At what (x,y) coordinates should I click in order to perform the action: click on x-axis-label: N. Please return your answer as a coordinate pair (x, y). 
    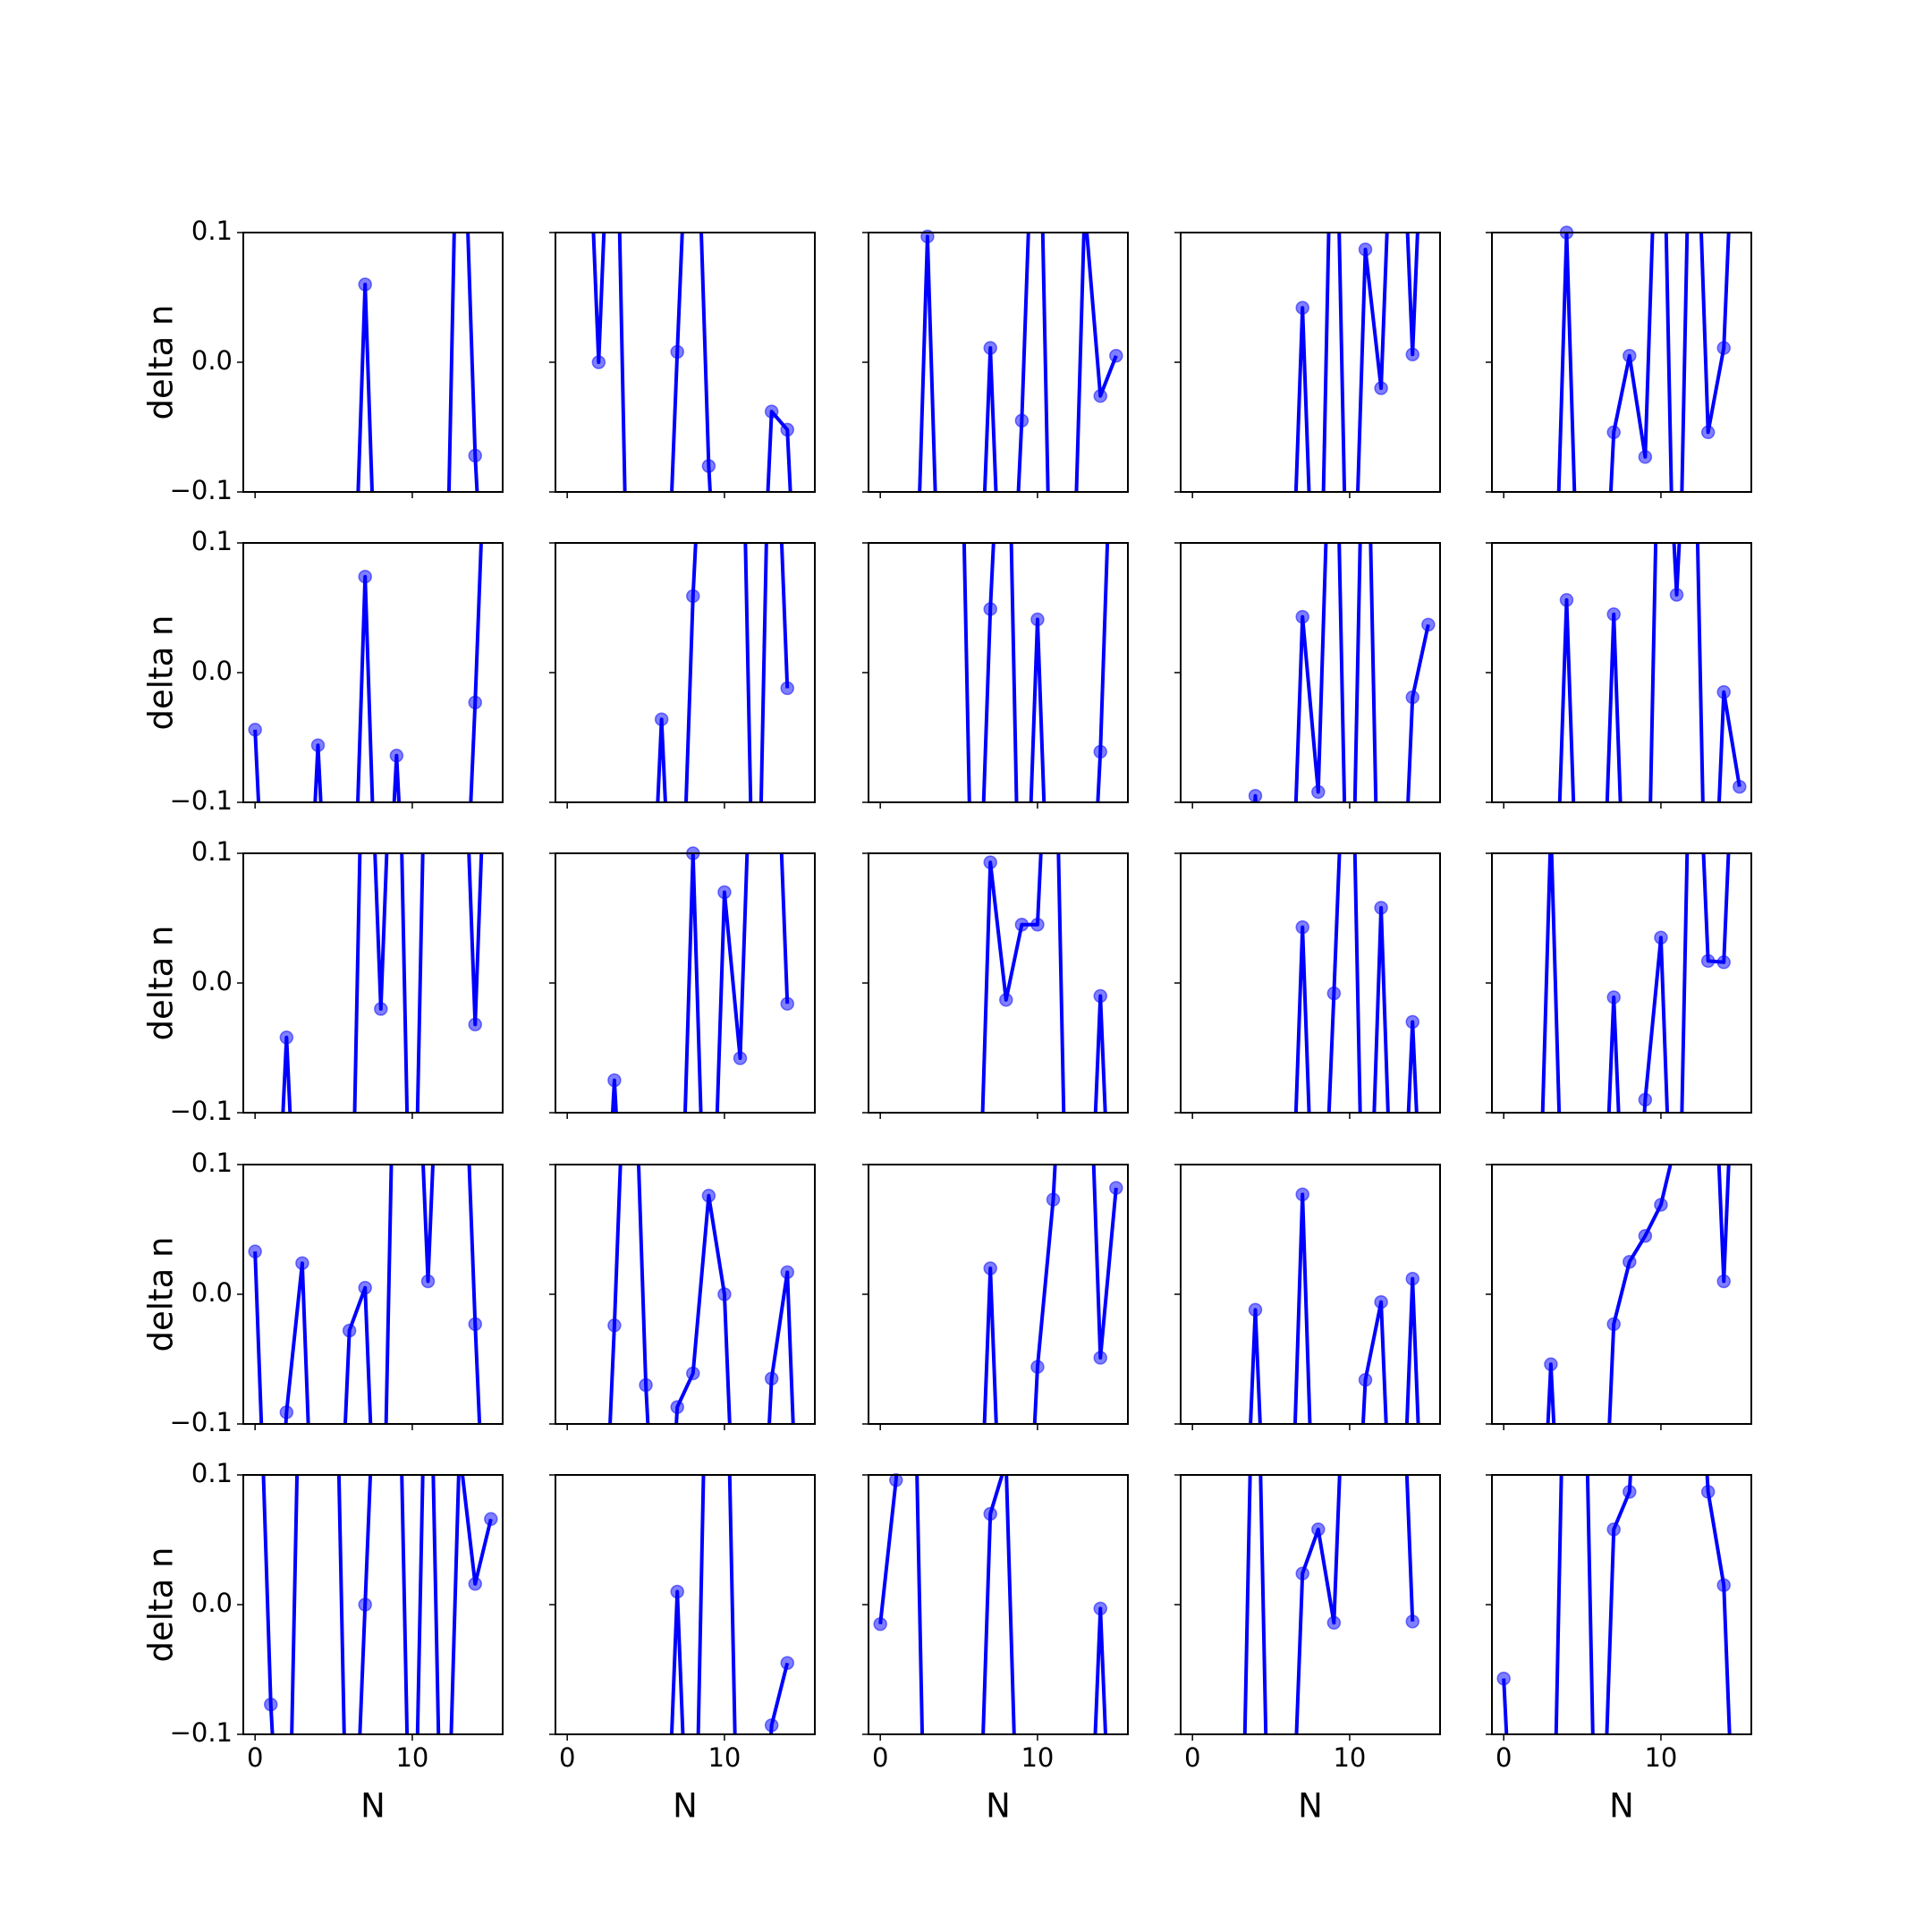
    Looking at the image, I should click on (1310, 1806).